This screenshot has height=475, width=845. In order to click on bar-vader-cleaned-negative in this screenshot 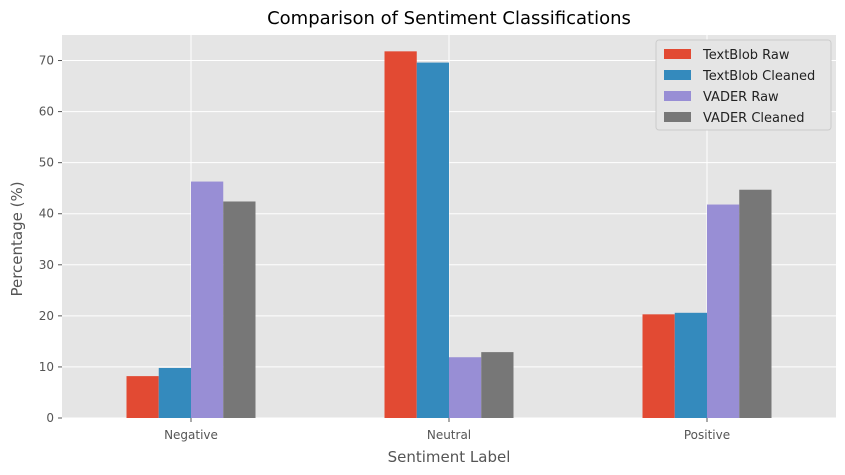, I will do `click(239, 309)`.